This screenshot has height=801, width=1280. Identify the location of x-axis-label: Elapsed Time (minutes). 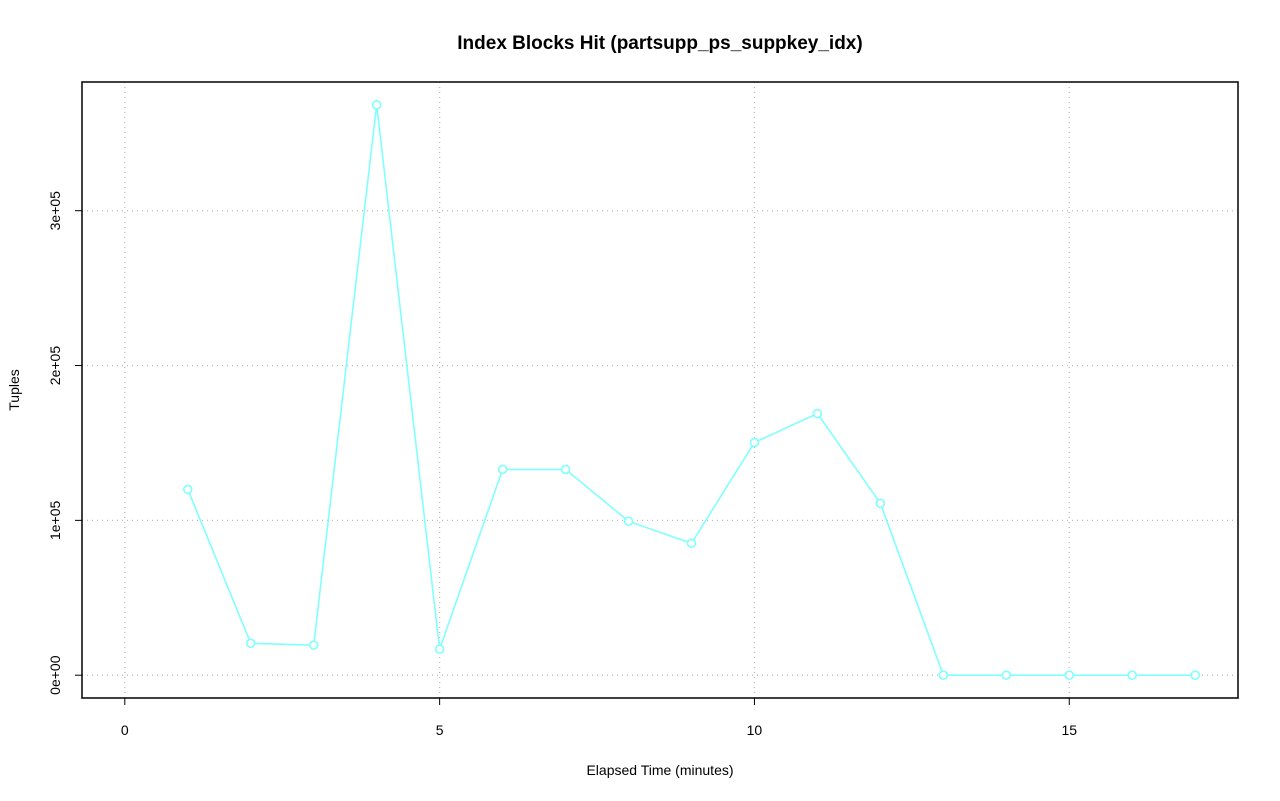
(659, 770).